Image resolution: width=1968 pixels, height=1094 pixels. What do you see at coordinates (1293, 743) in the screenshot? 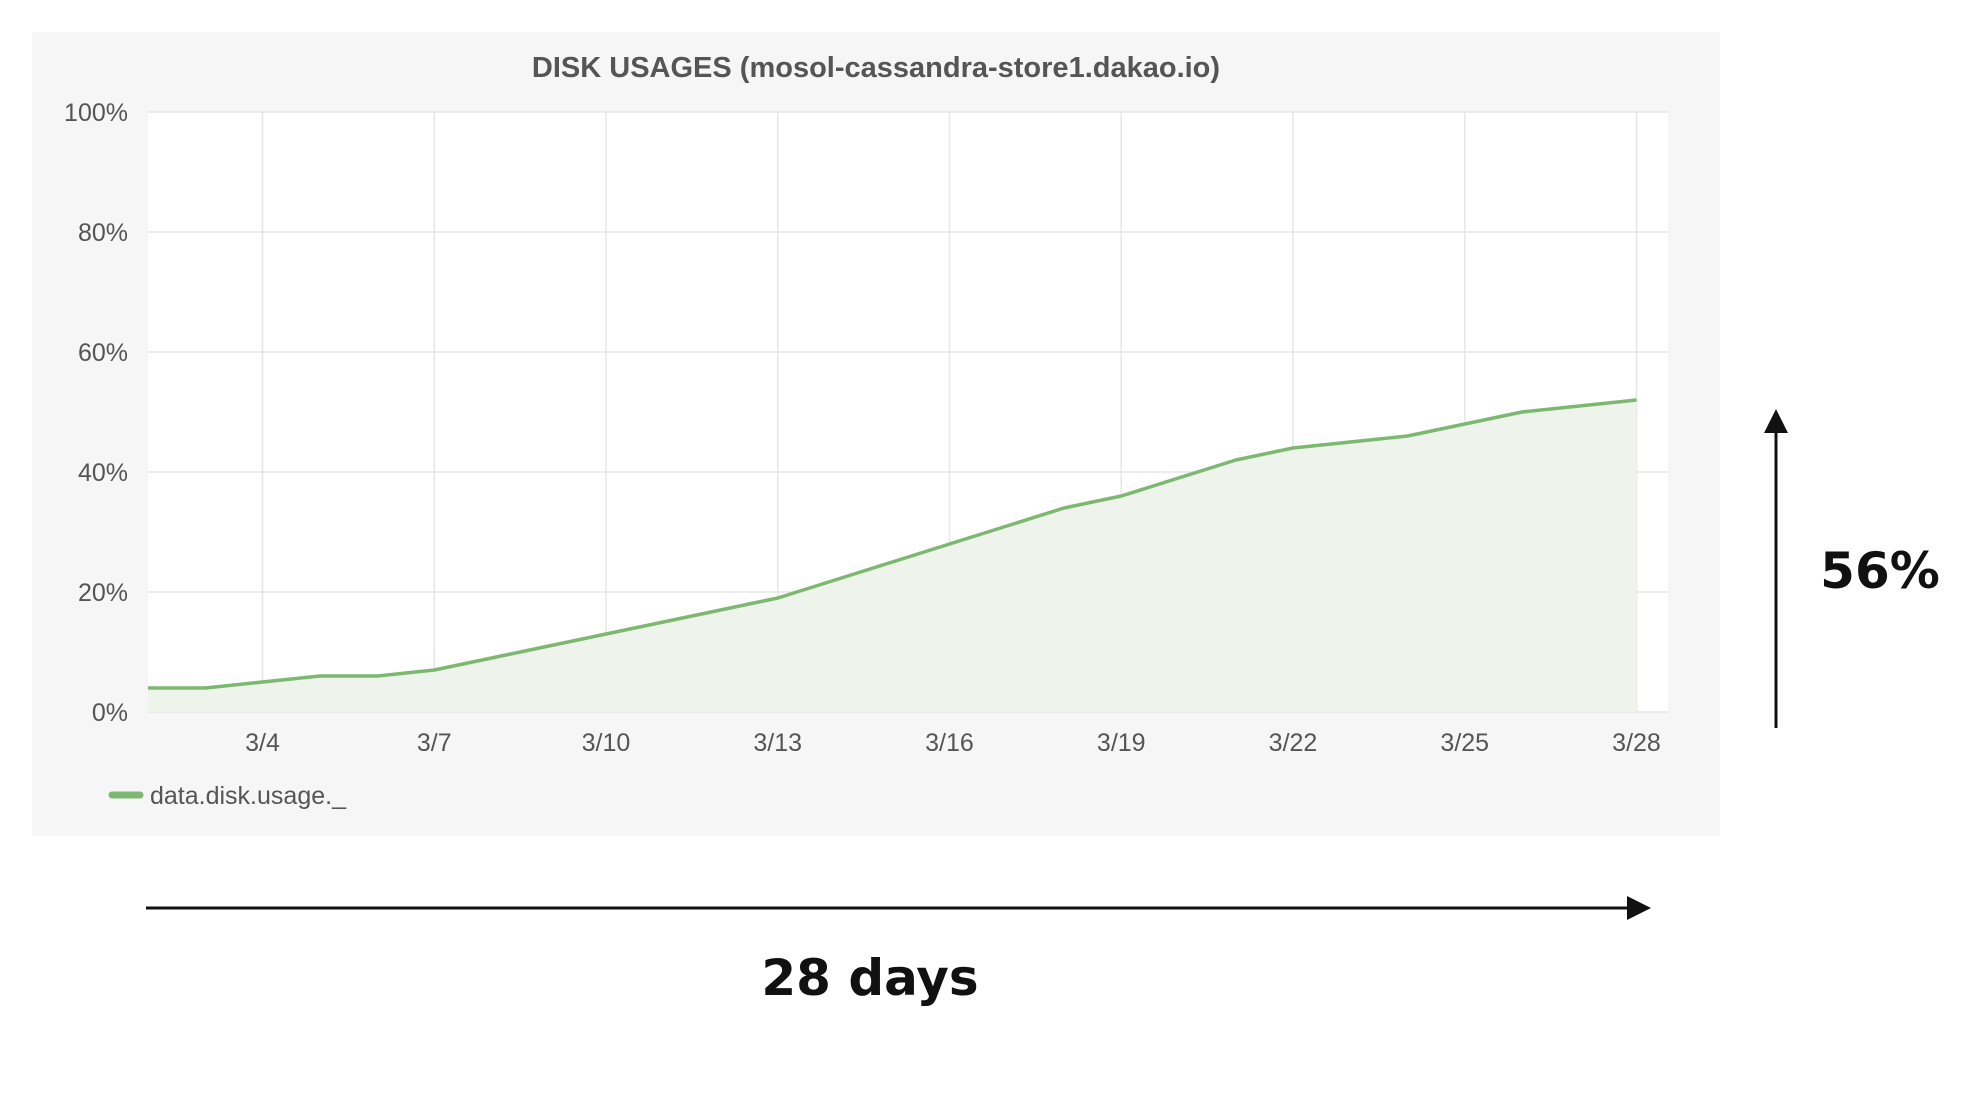
I see `x-tick-label: 3/22` at bounding box center [1293, 743].